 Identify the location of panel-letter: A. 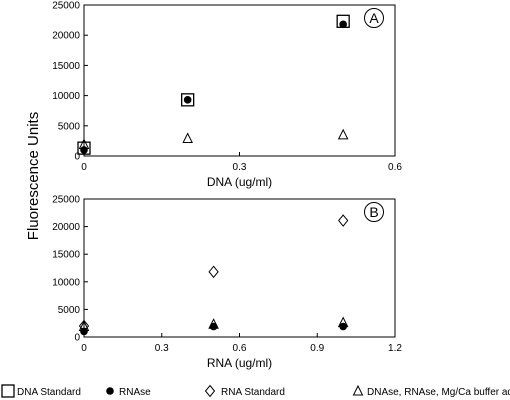
(374, 18).